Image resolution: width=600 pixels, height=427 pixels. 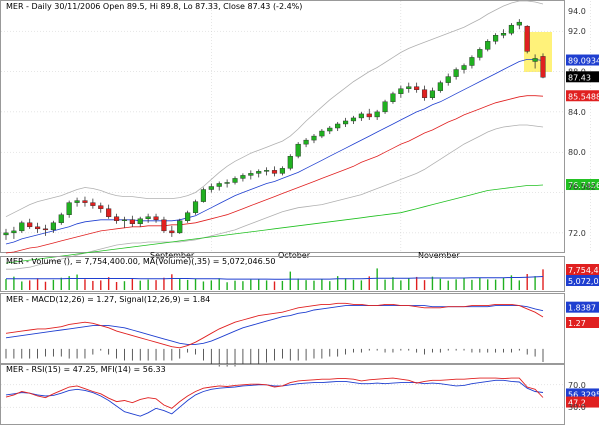 What do you see at coordinates (582, 314) in the screenshot?
I see `macd-axis-tags: 1.8387 1.27` at bounding box center [582, 314].